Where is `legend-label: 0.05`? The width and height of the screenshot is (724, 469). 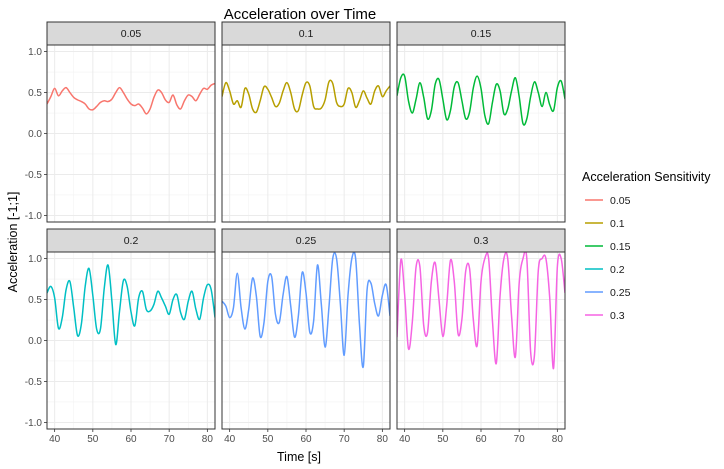
legend-label: 0.05 is located at coordinates (620, 201).